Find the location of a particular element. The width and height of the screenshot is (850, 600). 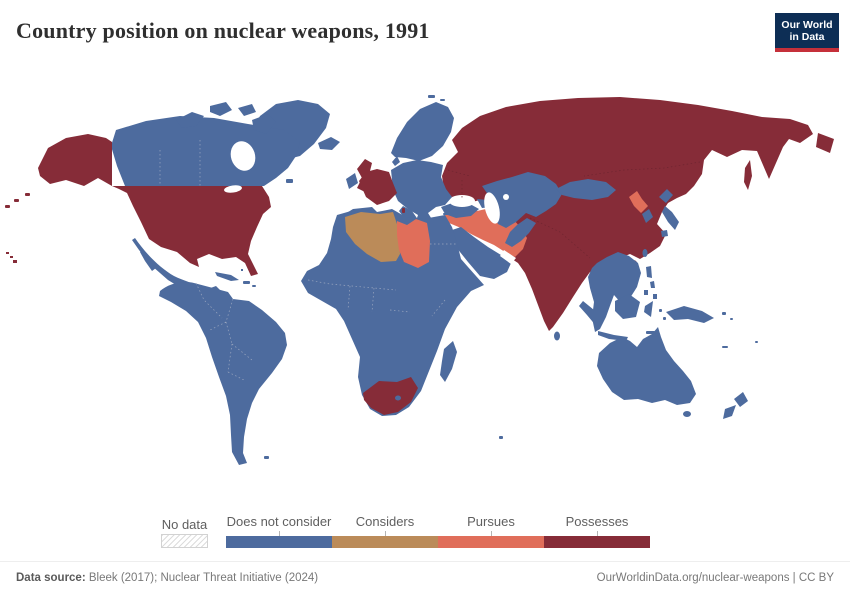

region-ireland is located at coordinates (352, 181).